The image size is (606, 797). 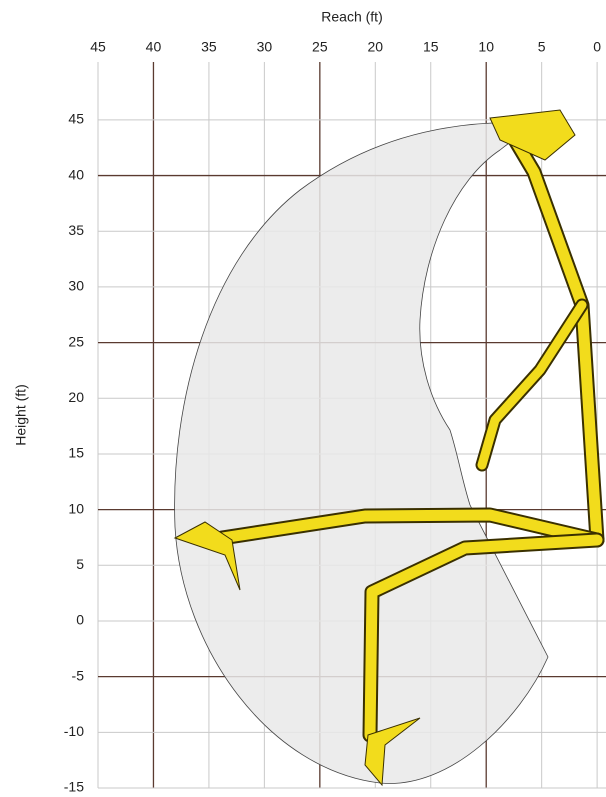 I want to click on x-tick-label: 10, so click(x=486, y=47).